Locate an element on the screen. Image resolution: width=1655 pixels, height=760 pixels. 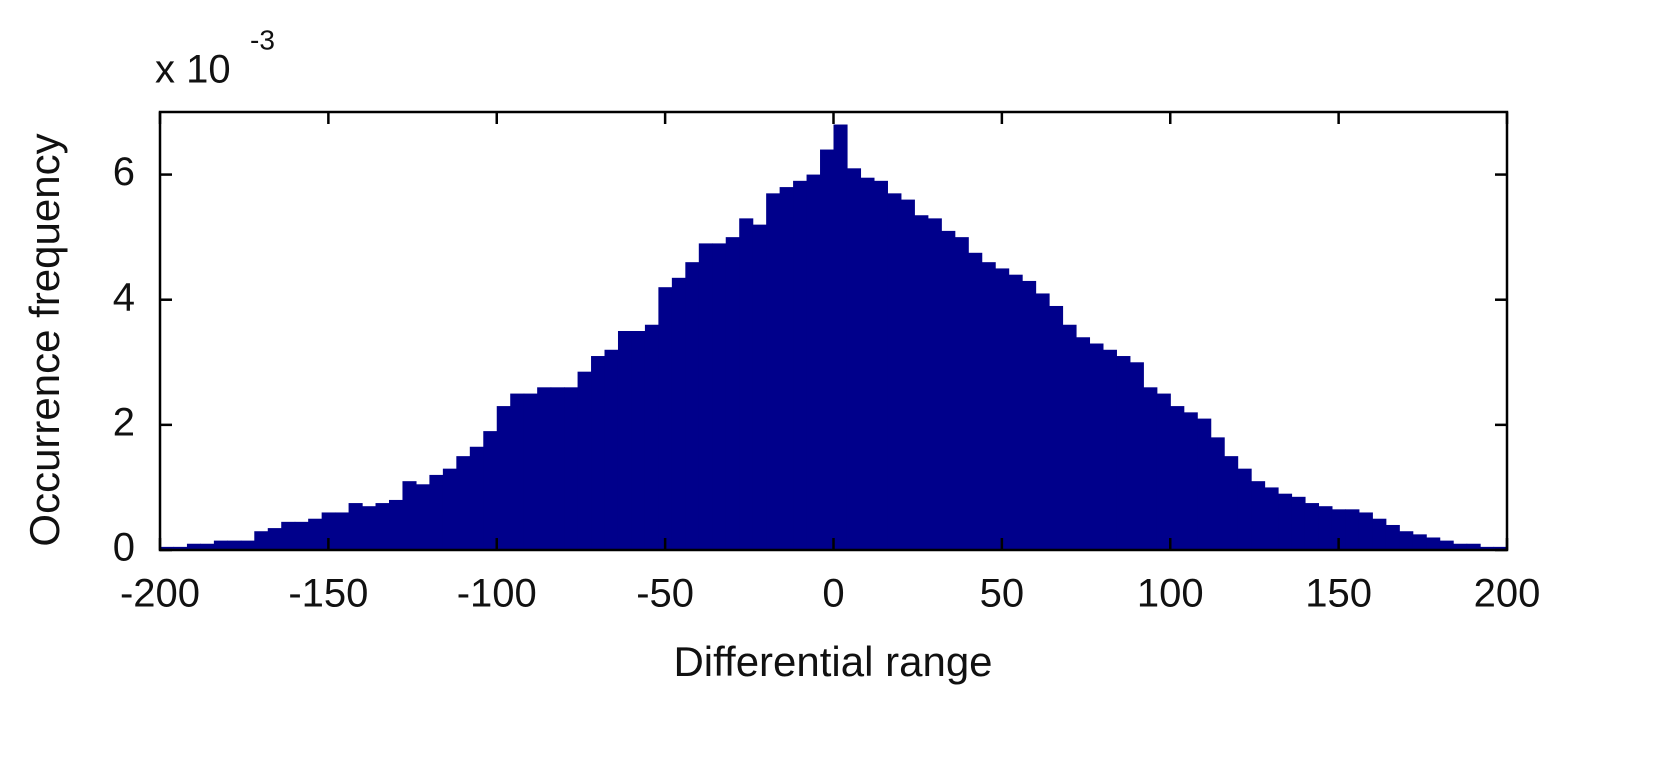
y-tick-label: 6 is located at coordinates (124, 172).